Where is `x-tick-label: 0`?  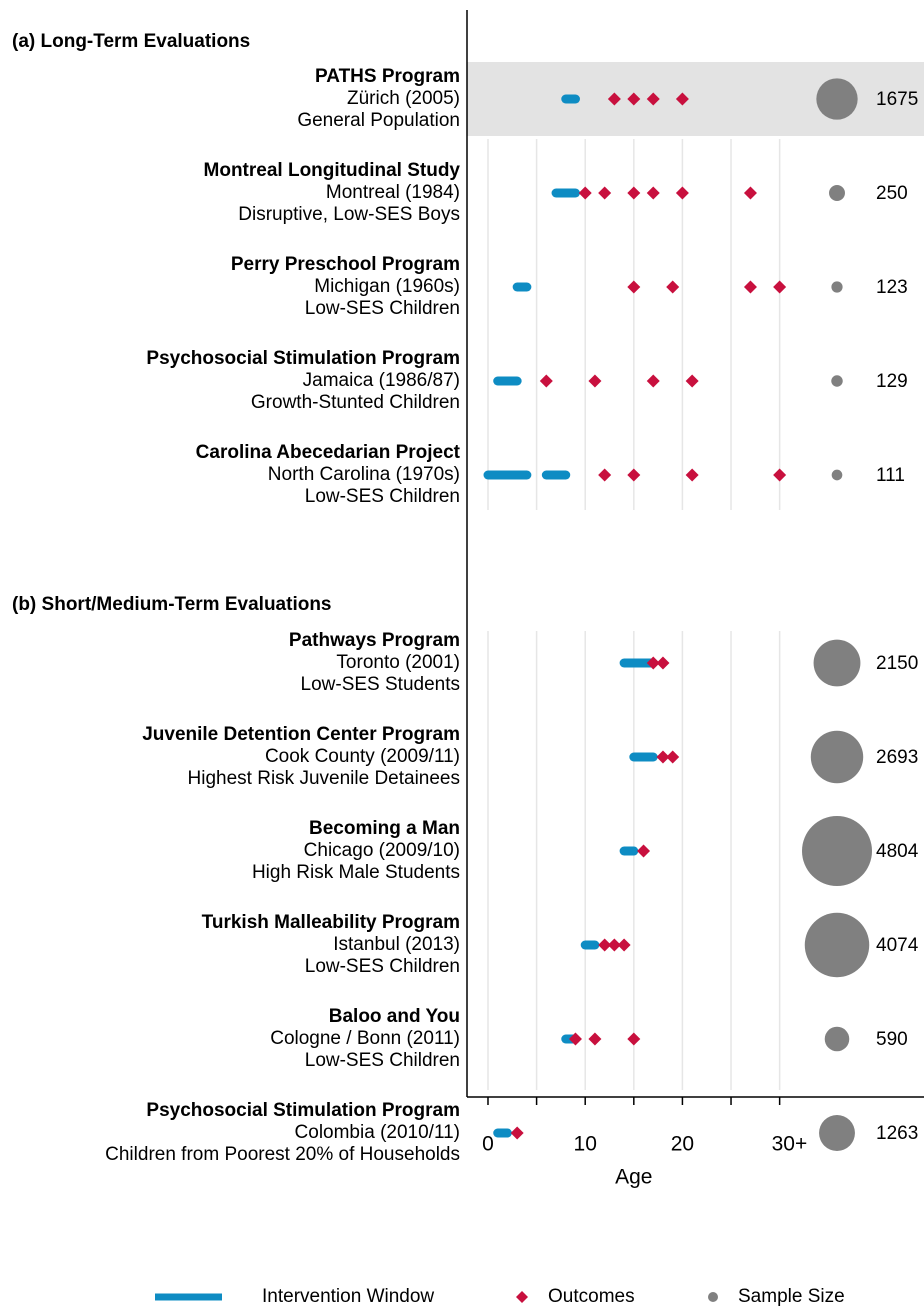
x-tick-label: 0 is located at coordinates (488, 1144).